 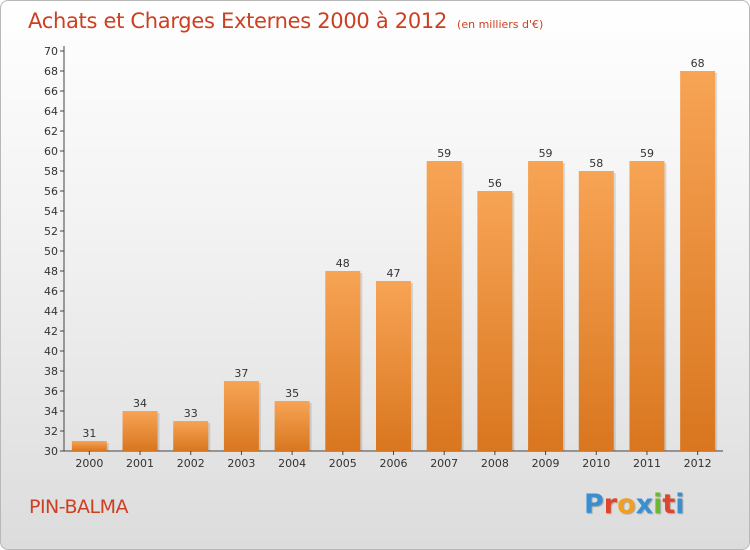 What do you see at coordinates (51, 251) in the screenshot?
I see `y-tick-label: 50` at bounding box center [51, 251].